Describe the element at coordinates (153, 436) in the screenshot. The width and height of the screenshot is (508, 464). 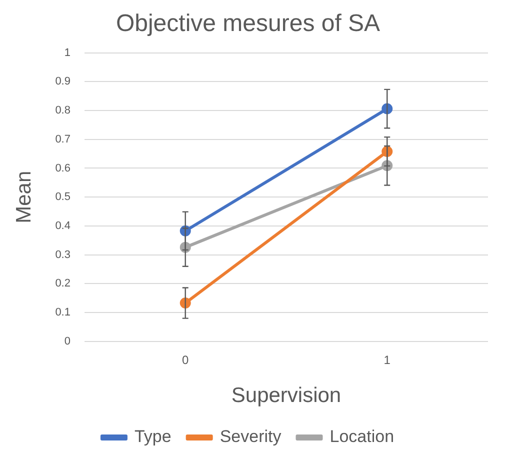
I see `legend-label: Type` at that location.